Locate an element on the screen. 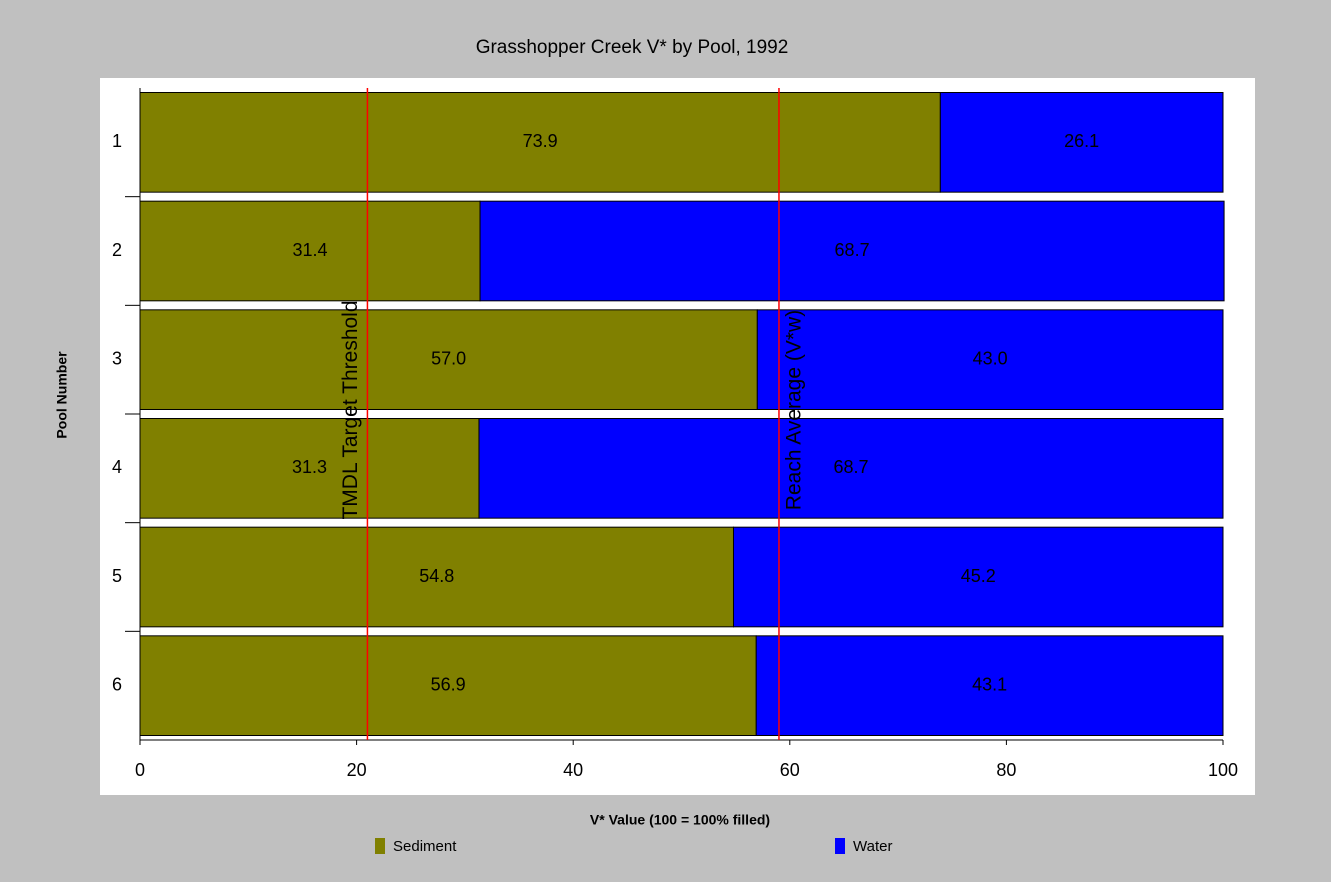 The height and width of the screenshot is (882, 1331). y-tick-label: 4 is located at coordinates (117, 467).